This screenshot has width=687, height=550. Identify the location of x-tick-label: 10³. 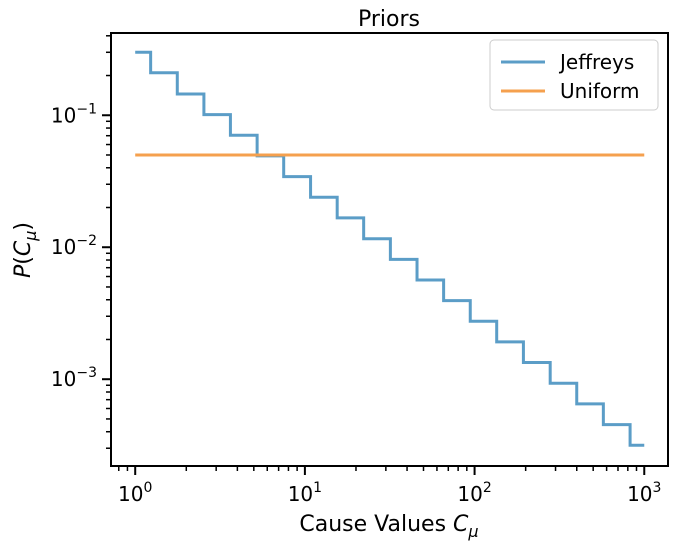
(644, 493).